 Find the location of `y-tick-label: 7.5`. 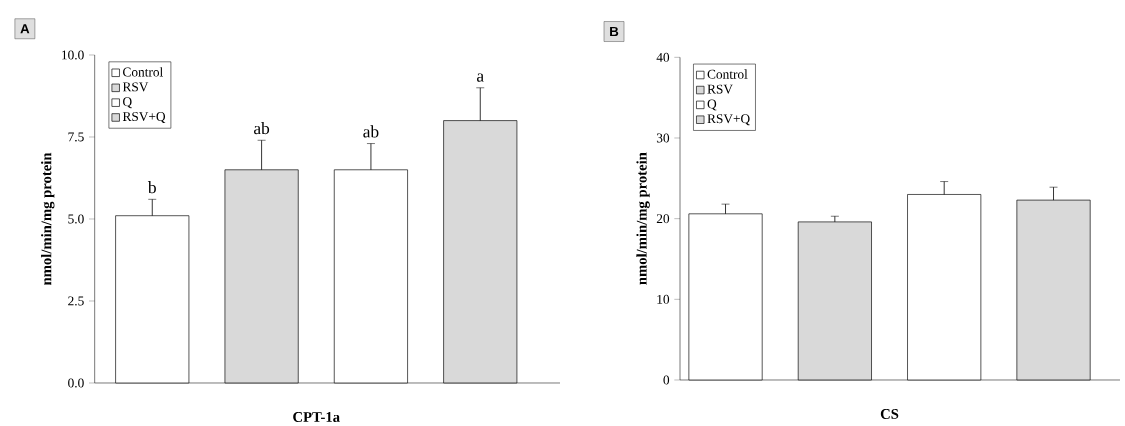

y-tick-label: 7.5 is located at coordinates (76, 137).